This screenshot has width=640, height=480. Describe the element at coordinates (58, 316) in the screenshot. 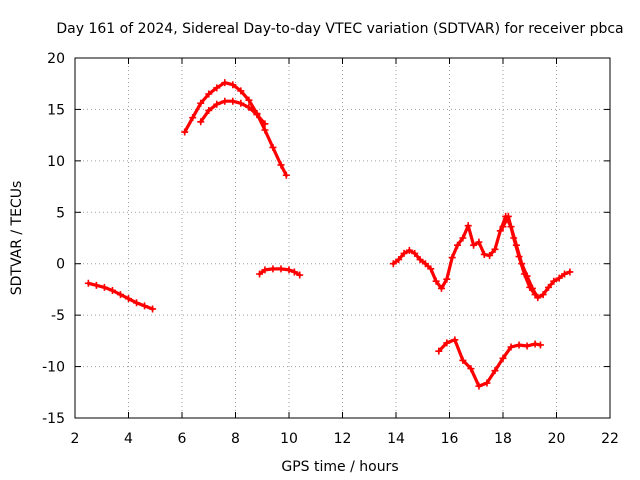

I see `y-tick-label: -5` at that location.